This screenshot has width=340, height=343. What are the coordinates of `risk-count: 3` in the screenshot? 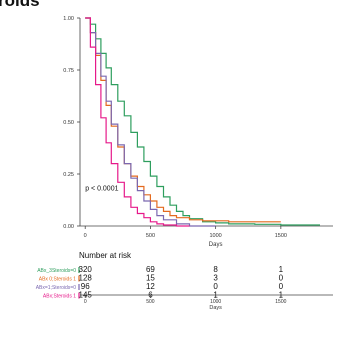 It's located at (215, 278).